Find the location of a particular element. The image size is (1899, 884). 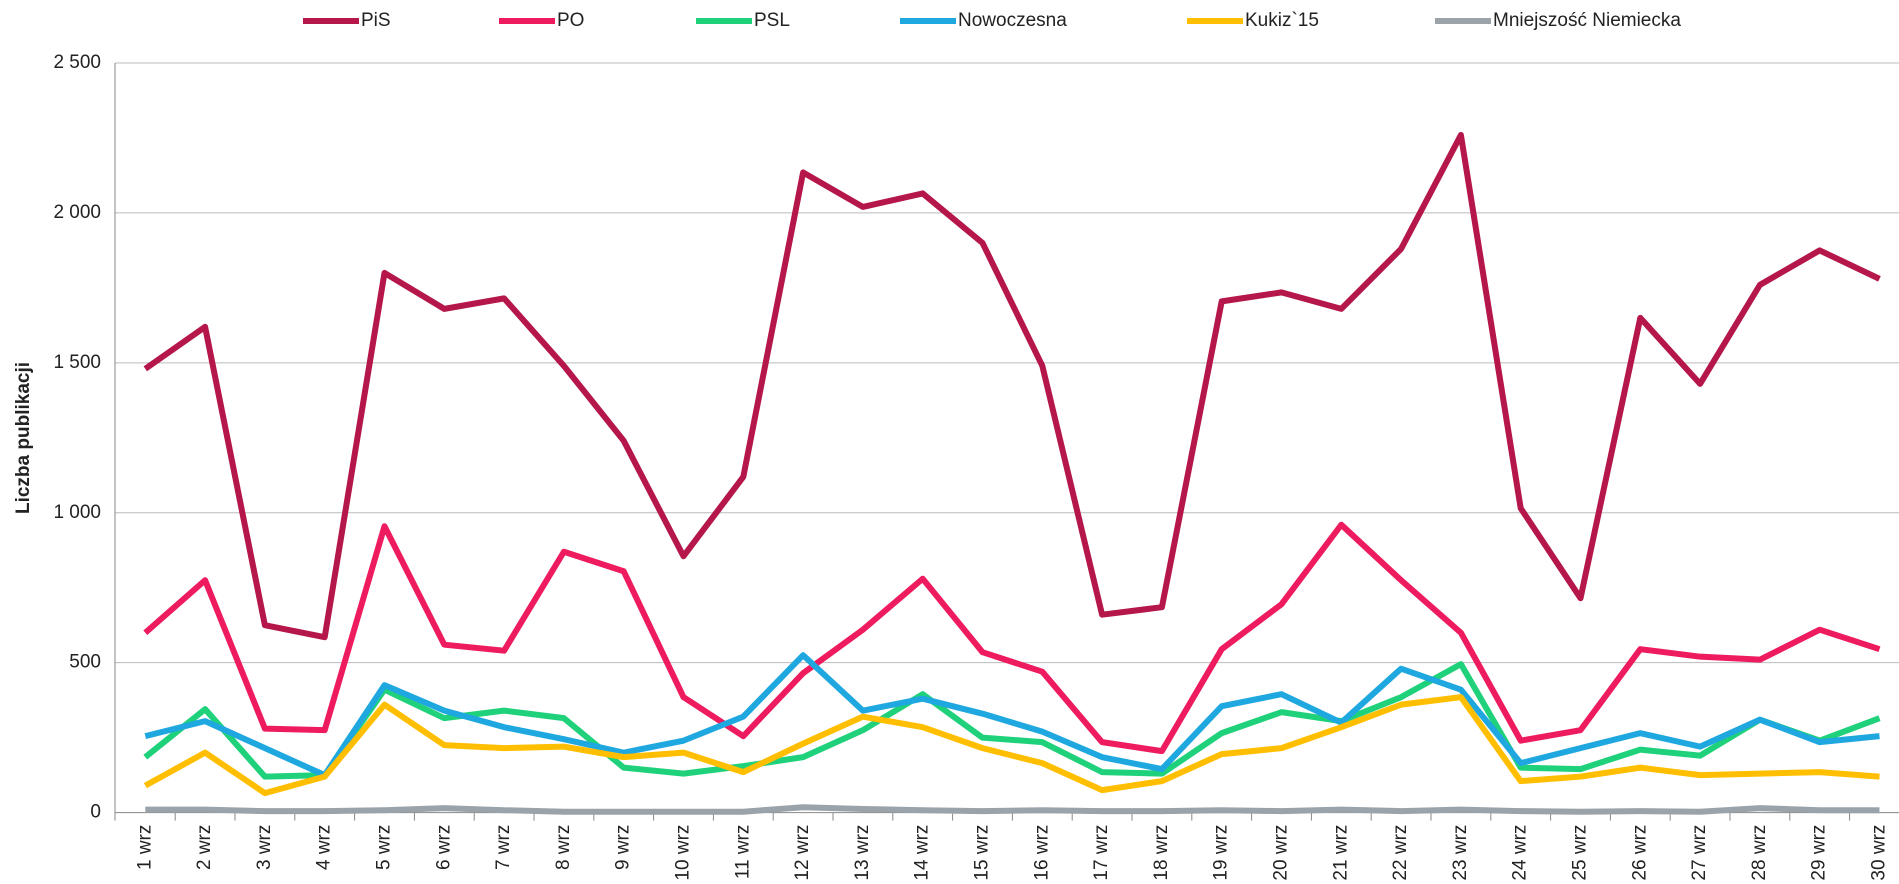

legend-label: PSL is located at coordinates (772, 20).